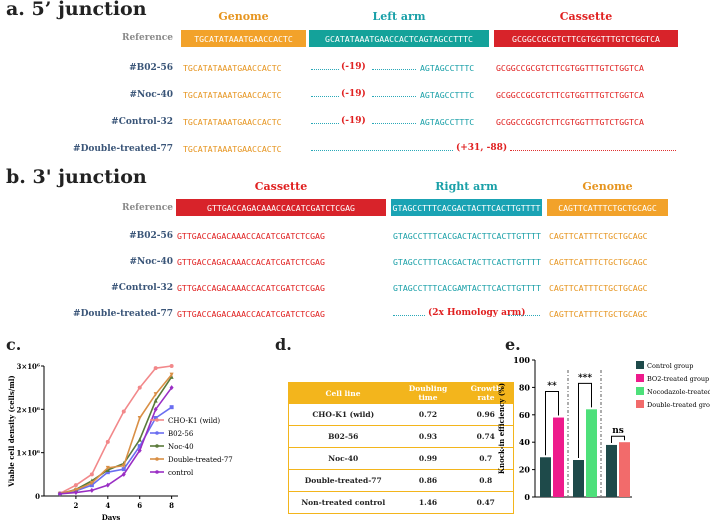 The height and width of the screenshot is (520, 710). Describe the element at coordinates (142, 288) in the screenshot. I see `panel-b-row-label: #Control-32` at that location.